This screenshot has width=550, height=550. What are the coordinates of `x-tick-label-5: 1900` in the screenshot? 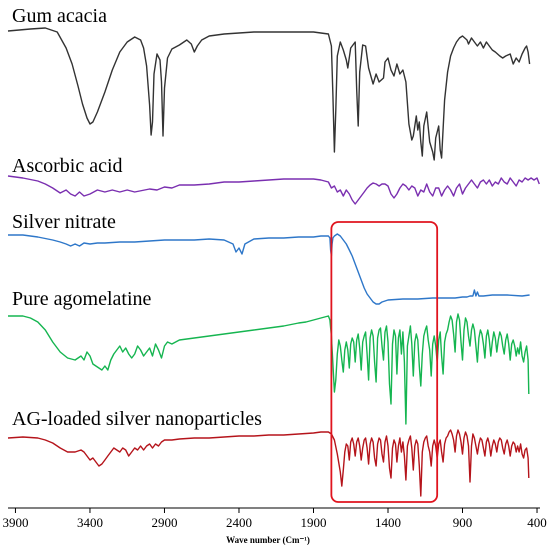 It's located at (313, 522).